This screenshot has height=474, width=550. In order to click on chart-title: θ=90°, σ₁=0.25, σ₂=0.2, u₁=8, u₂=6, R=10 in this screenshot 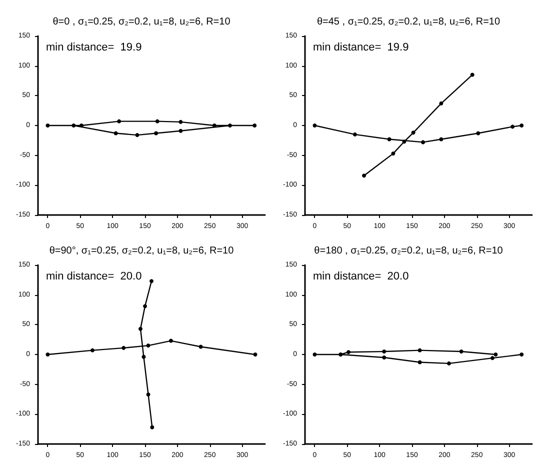, I will do `click(141, 251)`.